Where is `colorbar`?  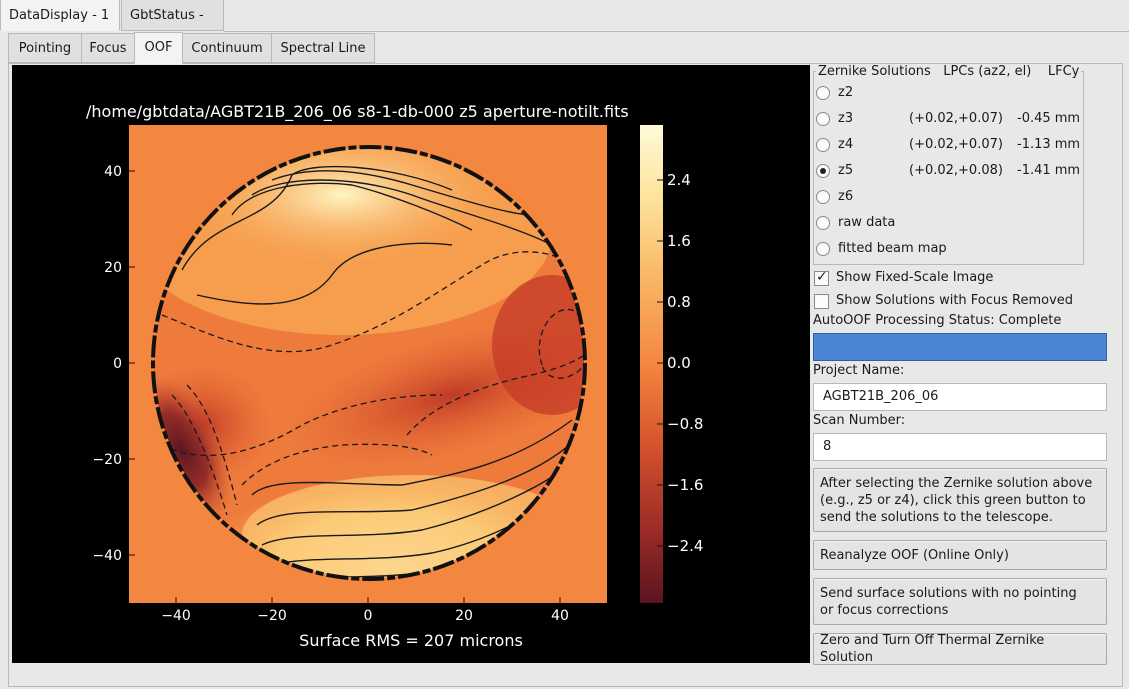
colorbar is located at coordinates (651, 364).